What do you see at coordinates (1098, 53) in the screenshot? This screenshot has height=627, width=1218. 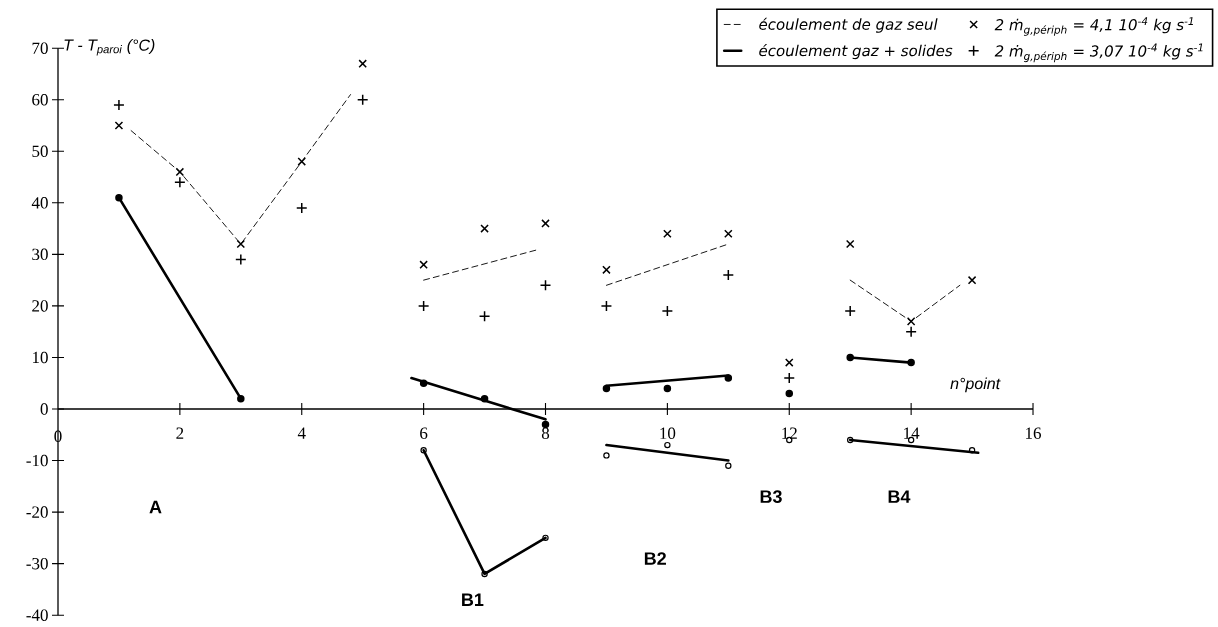 I see `legend-label: 2 ṁ$_{g,périph}$ = 3,07 10$^{-4}$ kg s$^{-1}$` at bounding box center [1098, 53].